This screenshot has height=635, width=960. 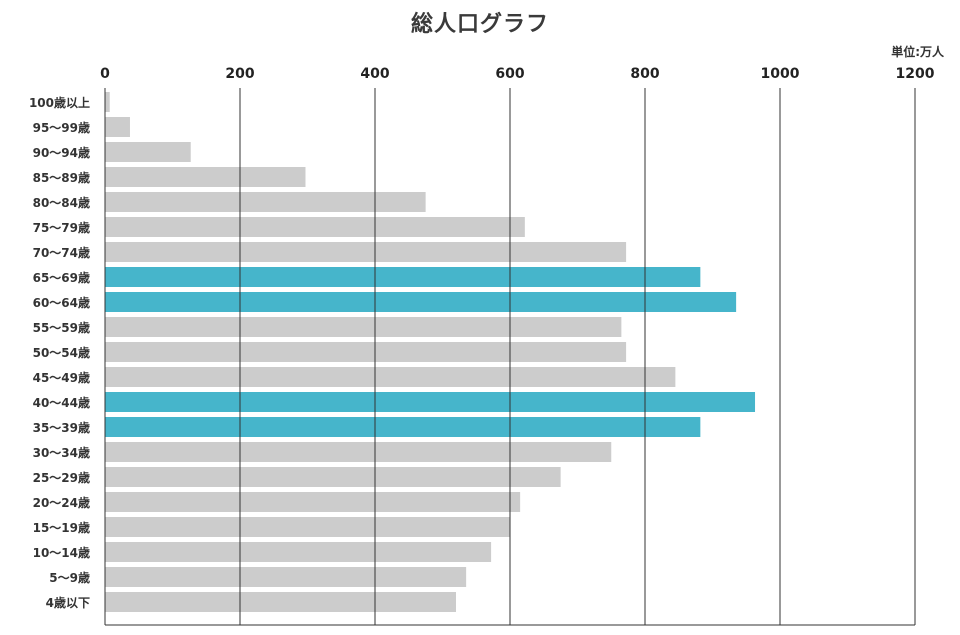 What do you see at coordinates (61, 177) in the screenshot?
I see `category-label: 85～89歳` at bounding box center [61, 177].